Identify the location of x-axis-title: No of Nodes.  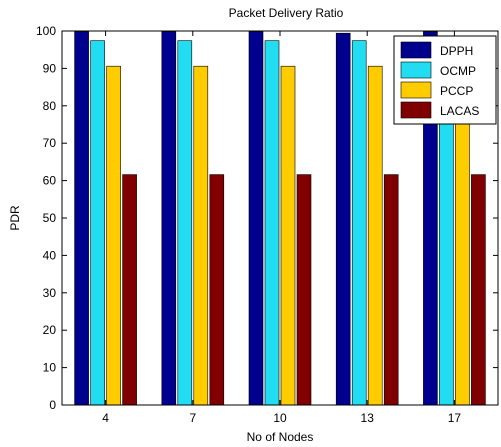
(280, 437).